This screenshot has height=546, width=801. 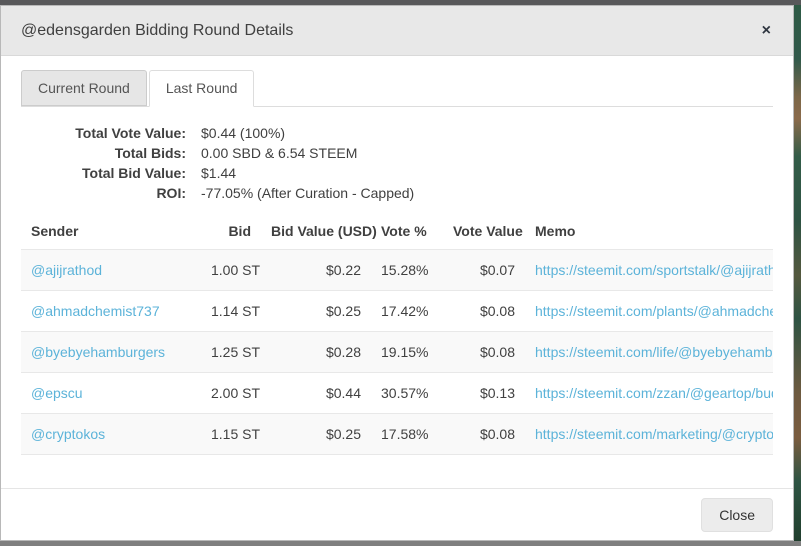 What do you see at coordinates (343, 352) in the screenshot?
I see `bid-value-cell: $0.28` at bounding box center [343, 352].